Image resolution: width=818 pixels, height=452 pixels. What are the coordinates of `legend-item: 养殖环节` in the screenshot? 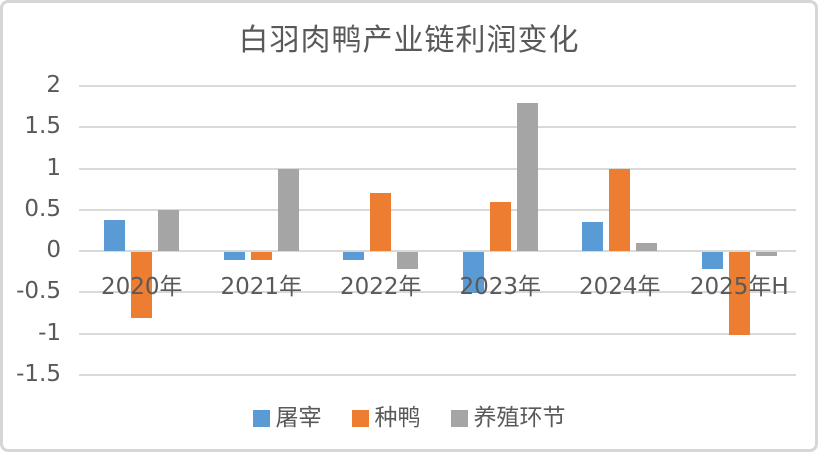 It's located at (508, 418).